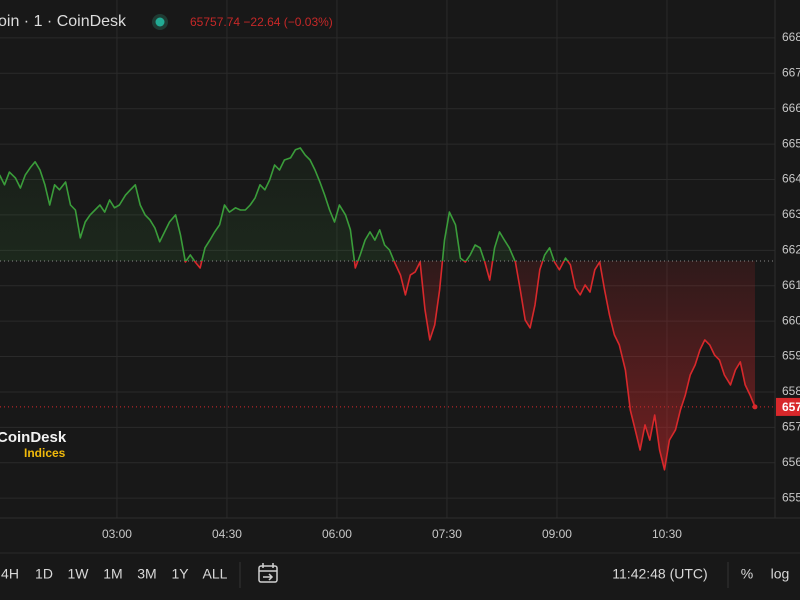  I want to click on range-button: 1W, so click(79, 574).